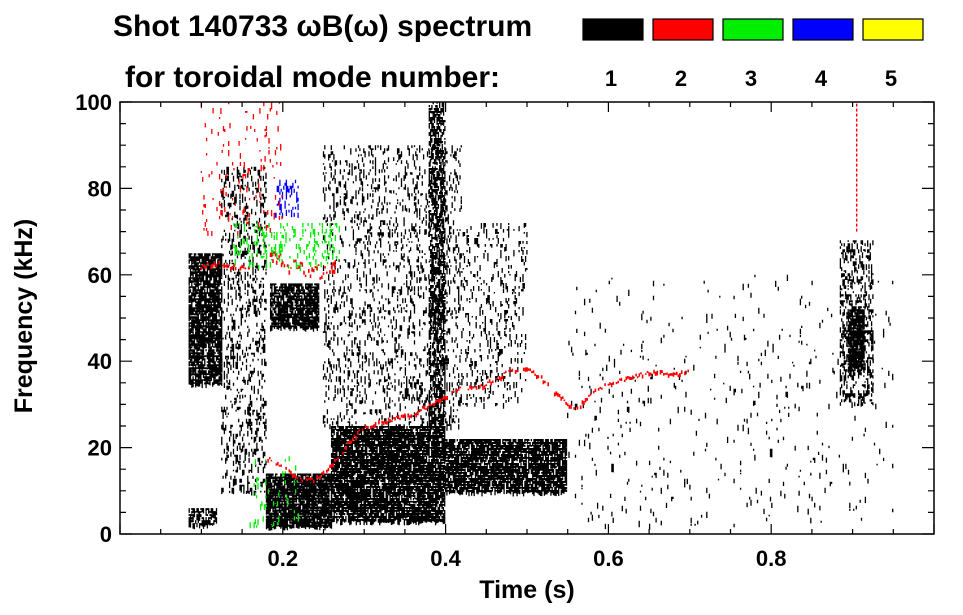 This screenshot has width=963, height=615. What do you see at coordinates (445, 558) in the screenshot?
I see `x-tick-label: 0.4` at bounding box center [445, 558].